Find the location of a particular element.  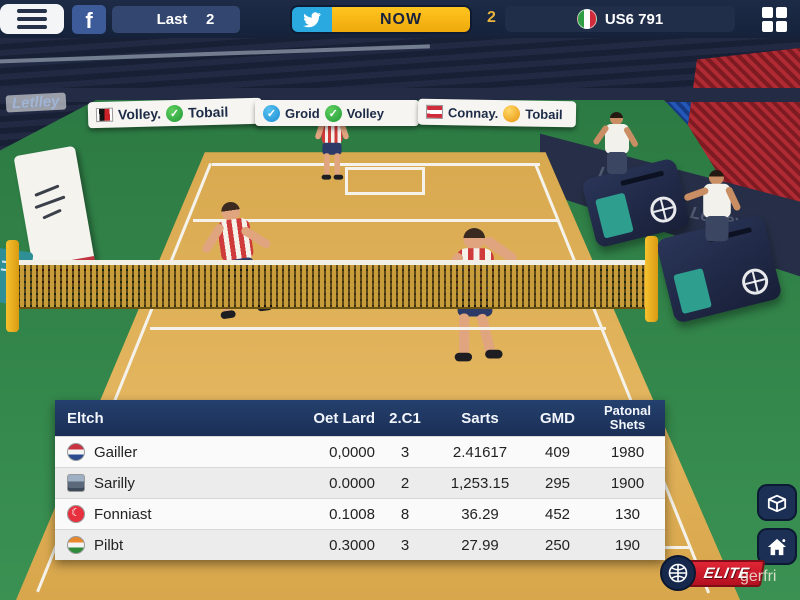

sponsor-banner-2: ✓ Groid ✓ Volley is located at coordinates (337, 113).